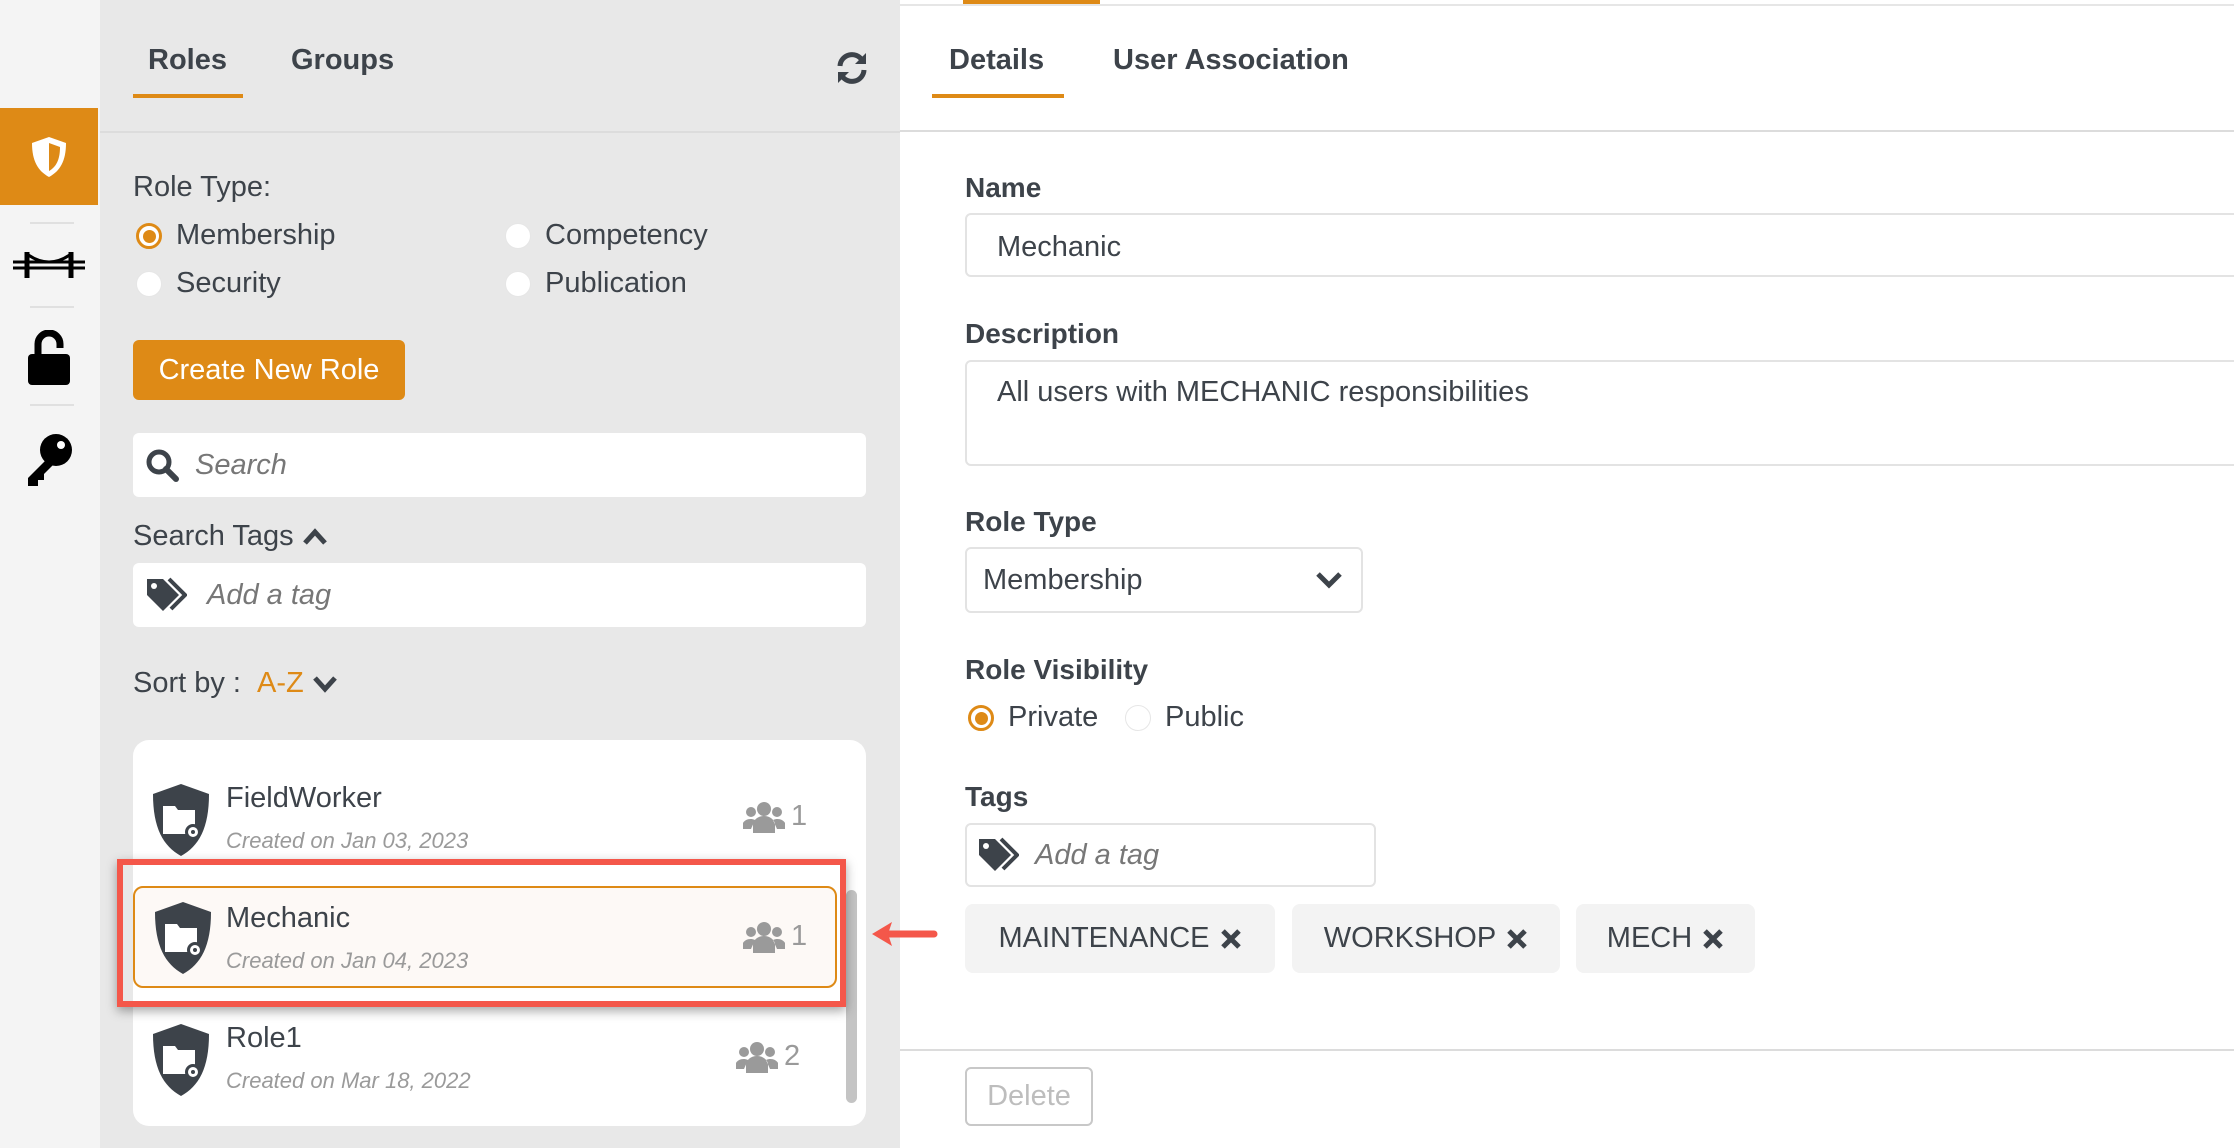 The image size is (2234, 1148). Describe the element at coordinates (485, 1060) in the screenshot. I see `role-list-item: Role1 Created on Mar 18, 2022 2` at that location.